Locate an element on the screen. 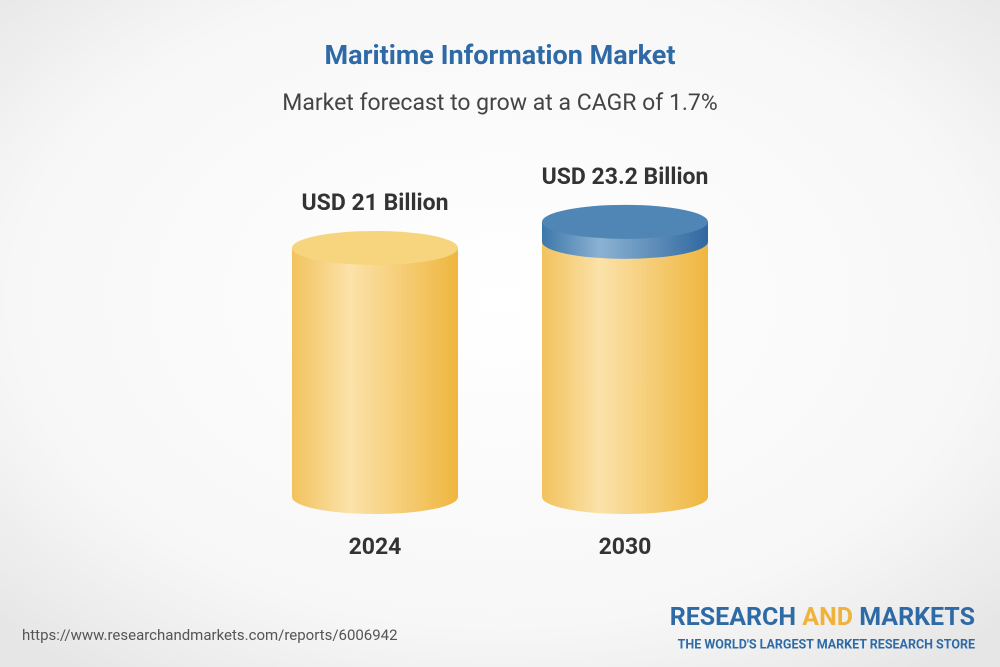  brand-word: AND is located at coordinates (827, 617).